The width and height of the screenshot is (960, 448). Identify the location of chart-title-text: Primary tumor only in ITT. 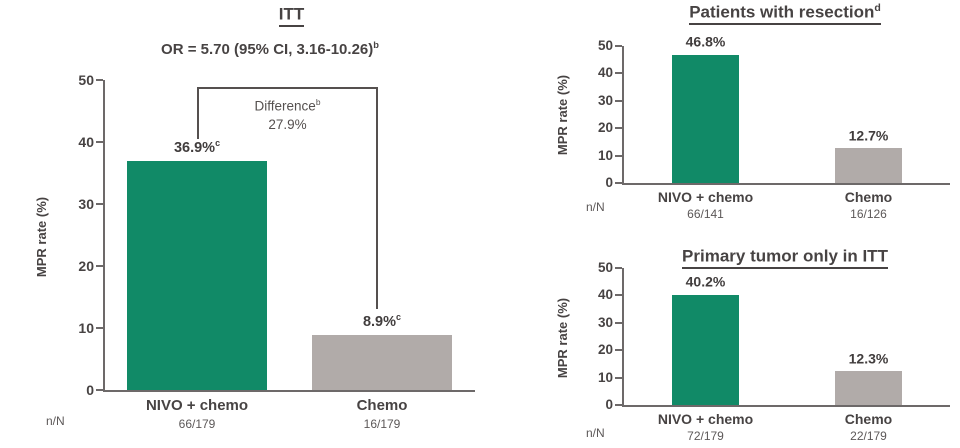
(785, 256).